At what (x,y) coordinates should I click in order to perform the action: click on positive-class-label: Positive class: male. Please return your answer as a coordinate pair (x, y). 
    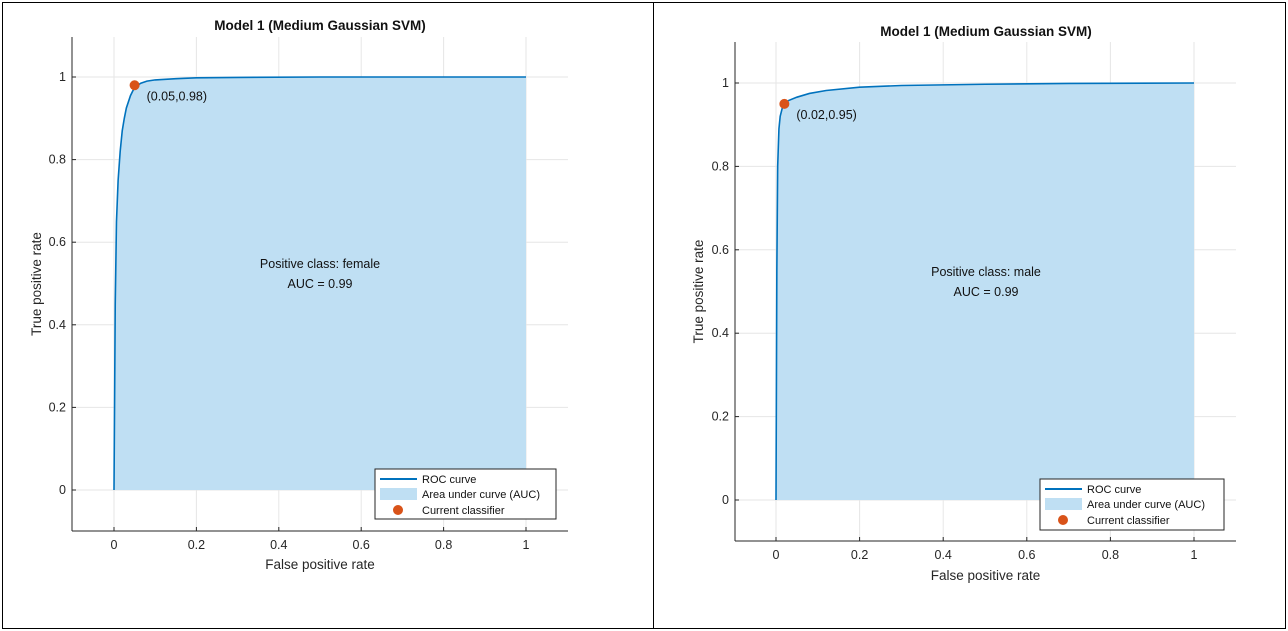
    Looking at the image, I should click on (986, 272).